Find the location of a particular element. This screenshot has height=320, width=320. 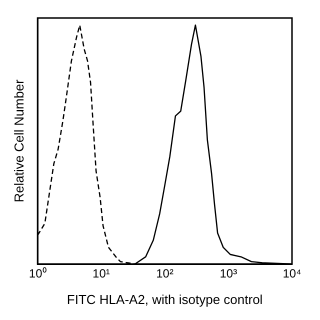

y-axis-title: Relative Cell Number is located at coordinates (18, 140).